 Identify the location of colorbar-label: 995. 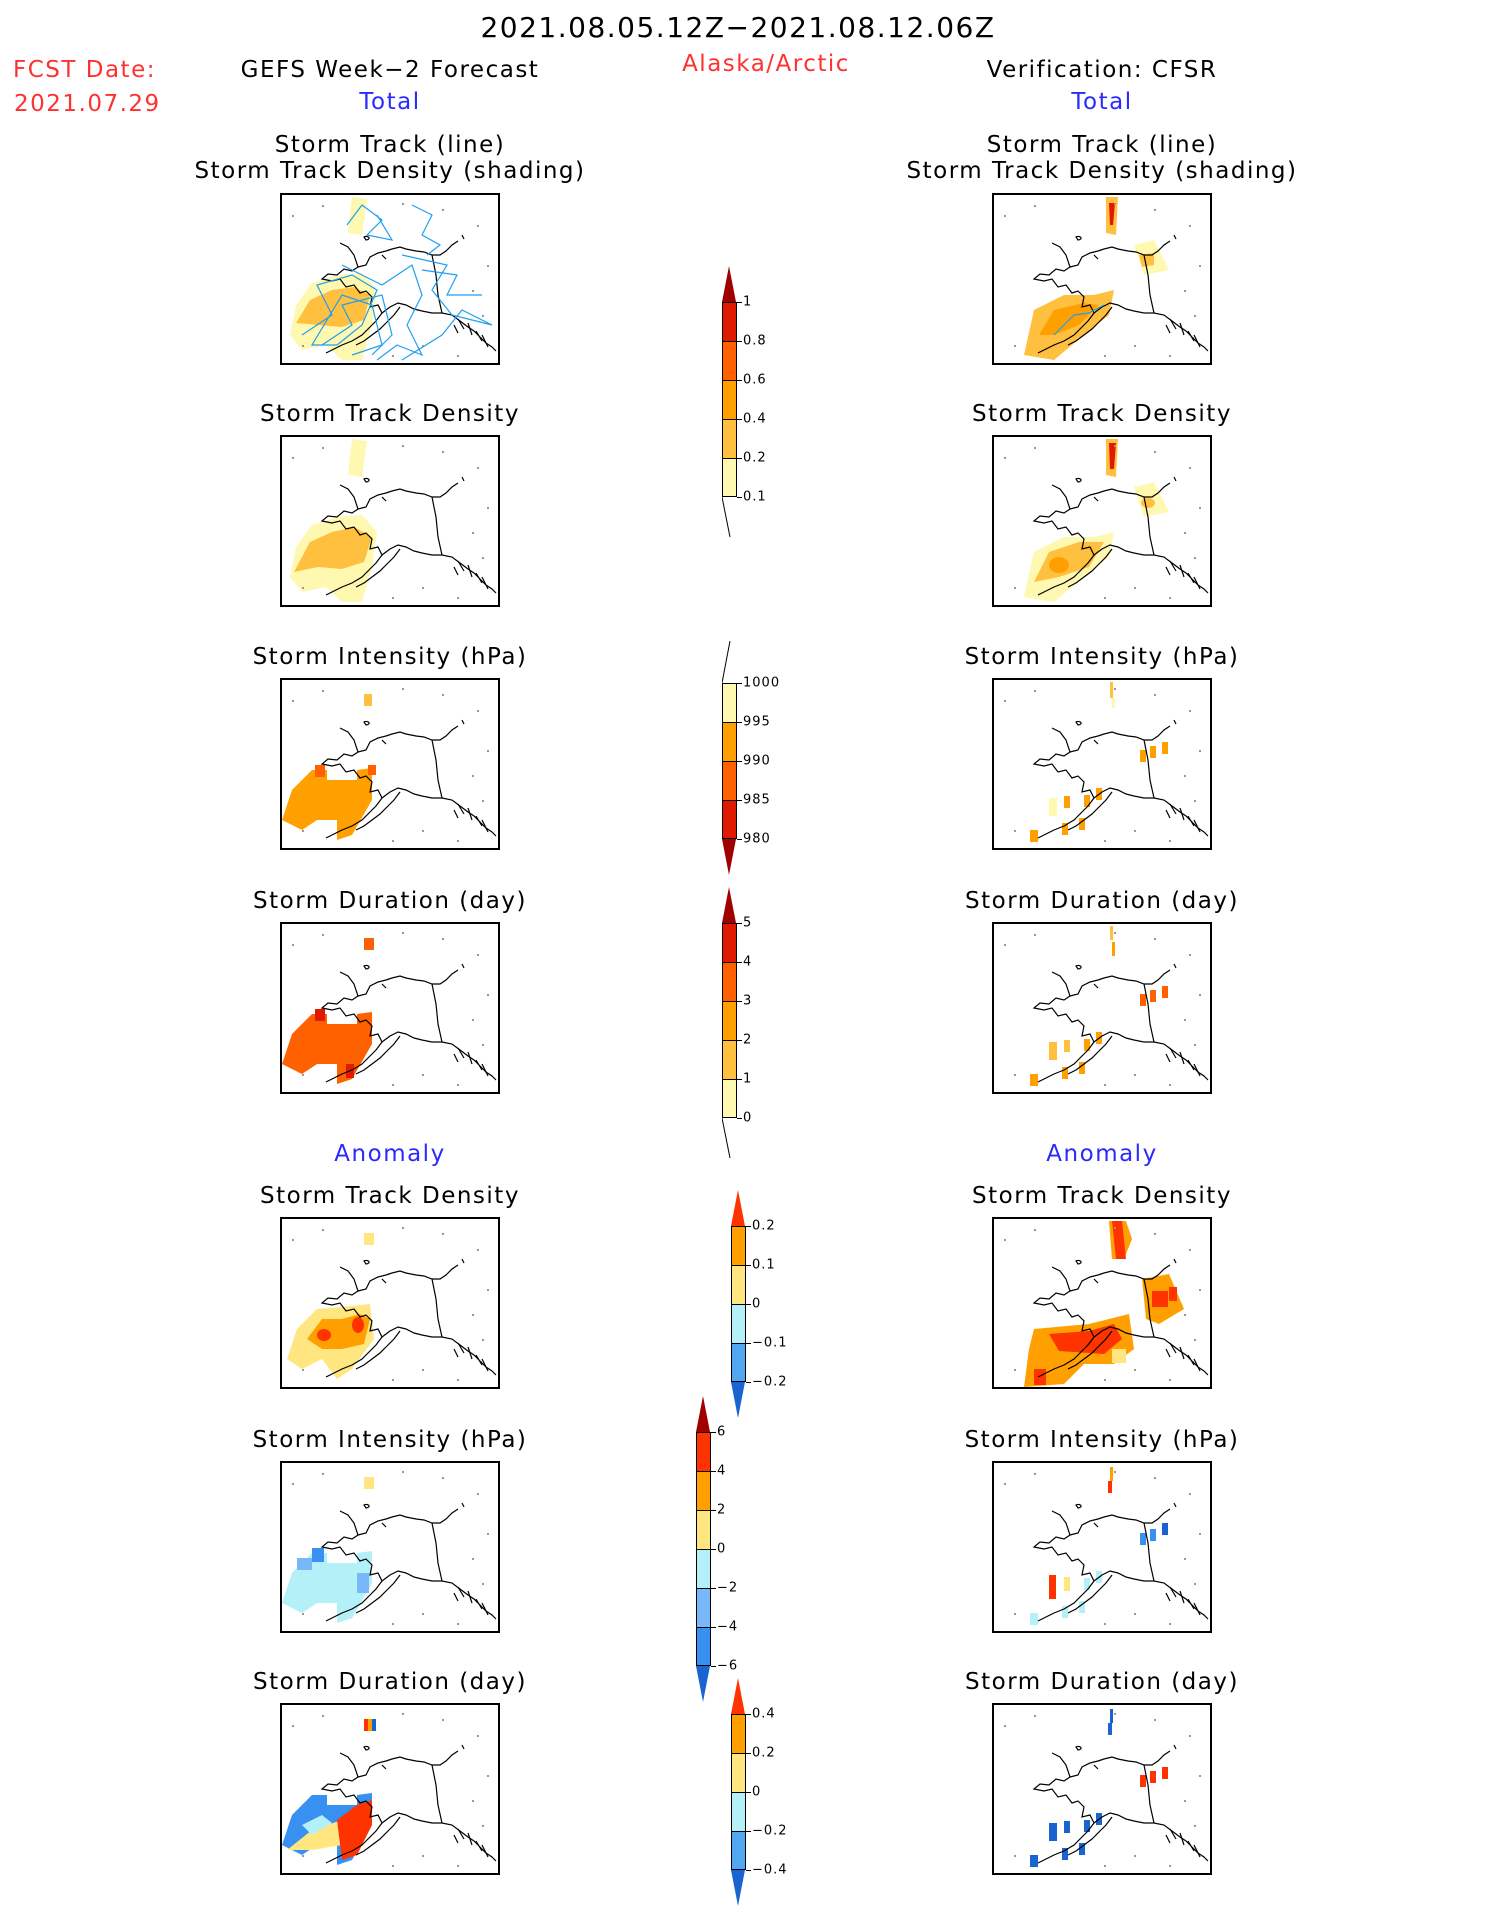
(757, 722).